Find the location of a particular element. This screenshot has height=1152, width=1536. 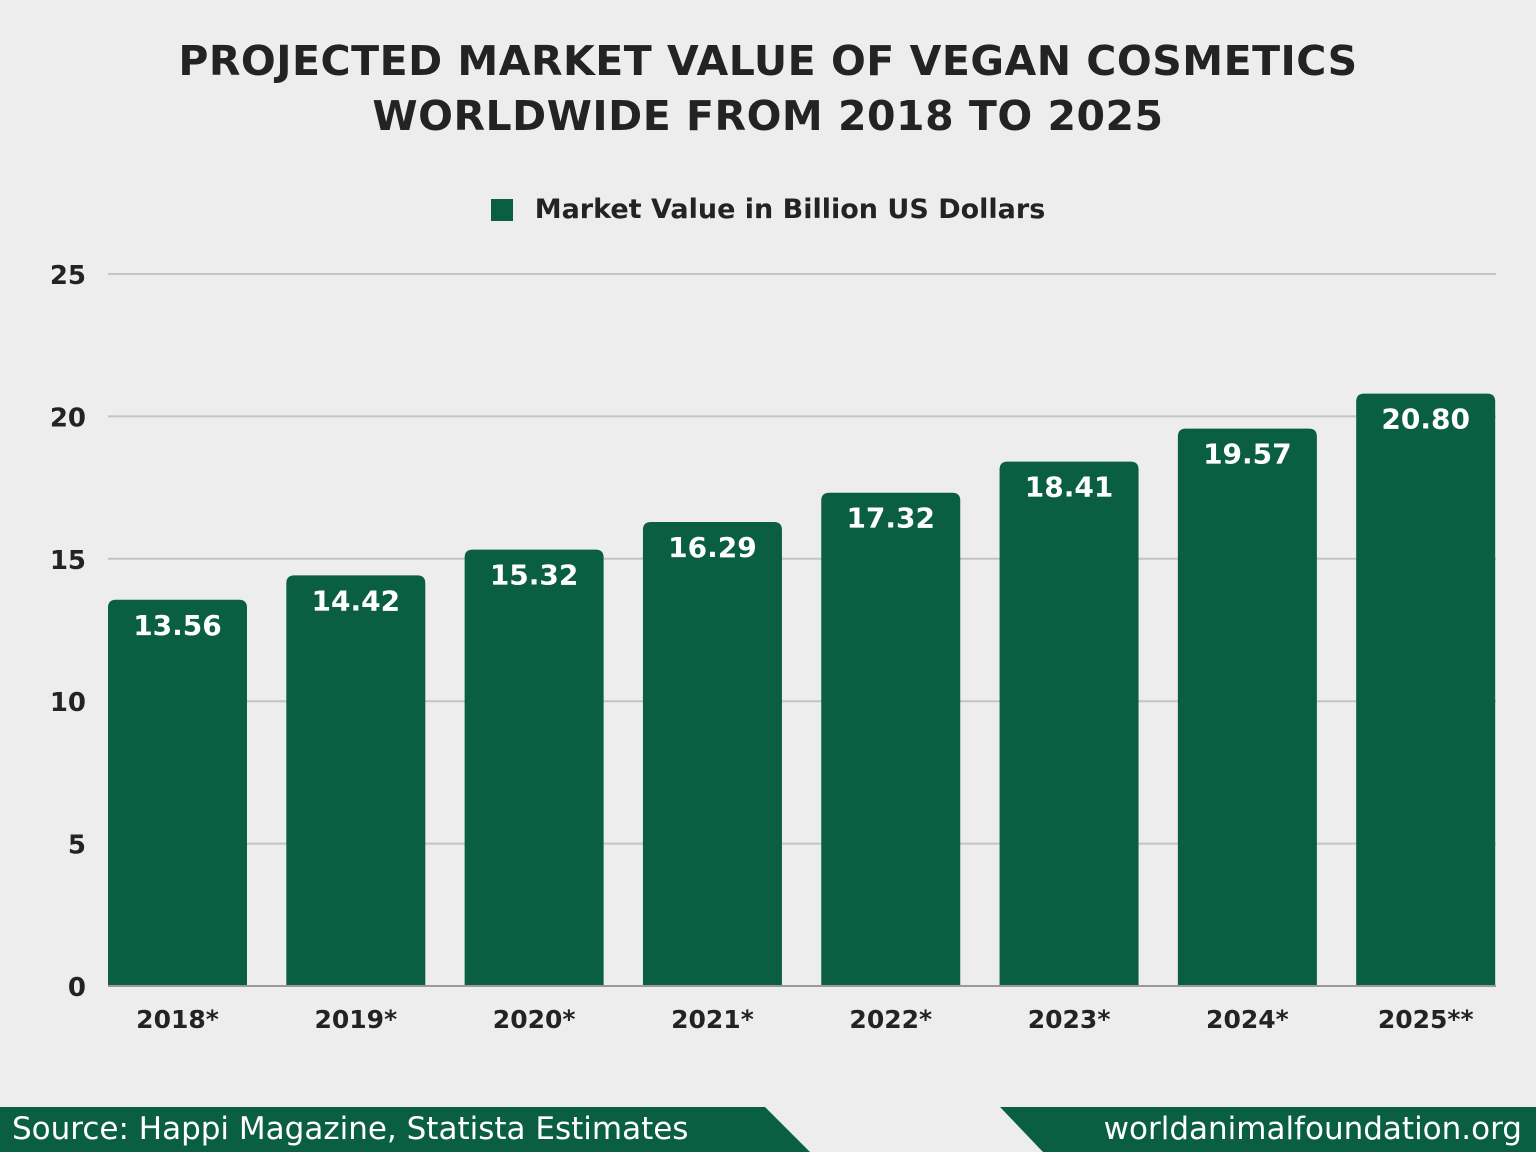

site-banner: worldanimalfoundation.org is located at coordinates (1268, 1129).